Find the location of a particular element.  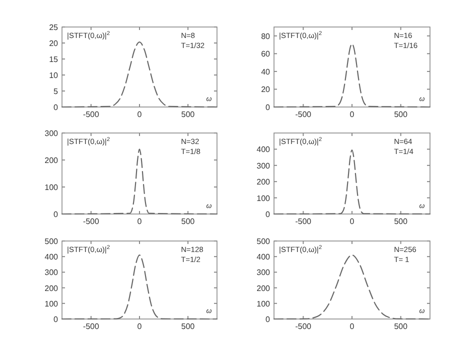

y-tick-label: 60 is located at coordinates (266, 54).